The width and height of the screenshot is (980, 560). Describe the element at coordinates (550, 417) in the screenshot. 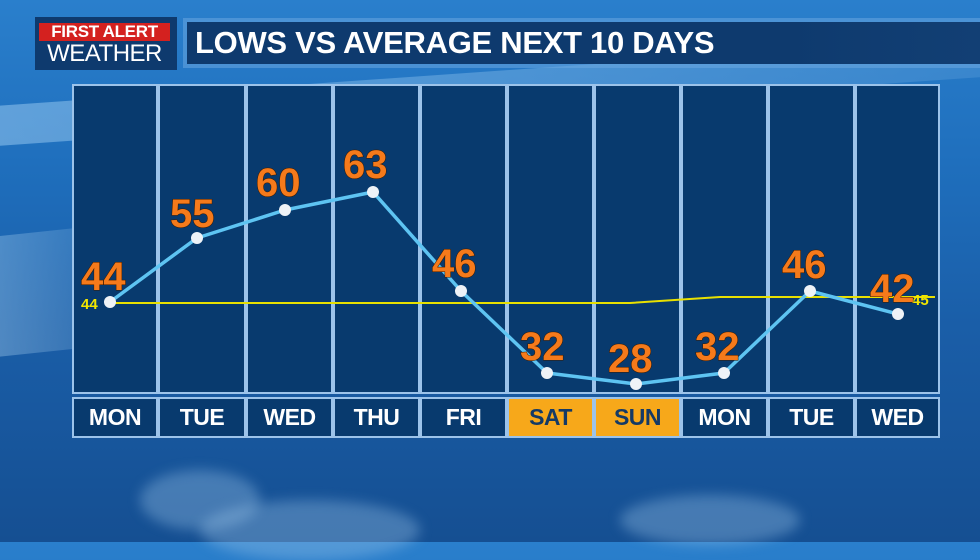

I see `day-label-weekend: SAT` at that location.